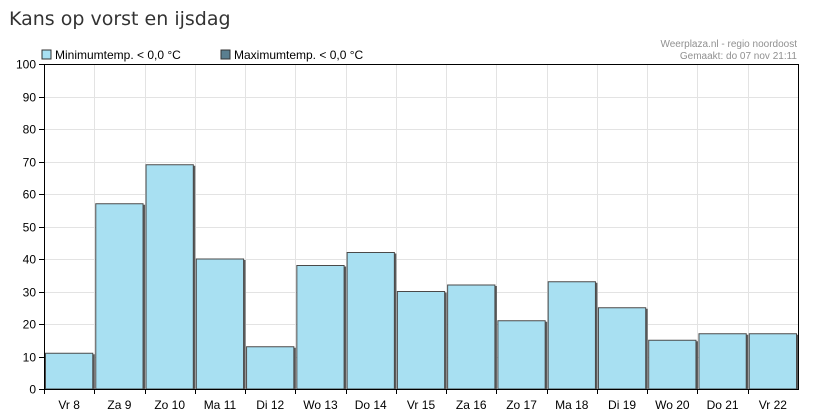 The image size is (813, 418). What do you see at coordinates (220, 405) in the screenshot?
I see `x-tick-label: Ma 11` at bounding box center [220, 405].